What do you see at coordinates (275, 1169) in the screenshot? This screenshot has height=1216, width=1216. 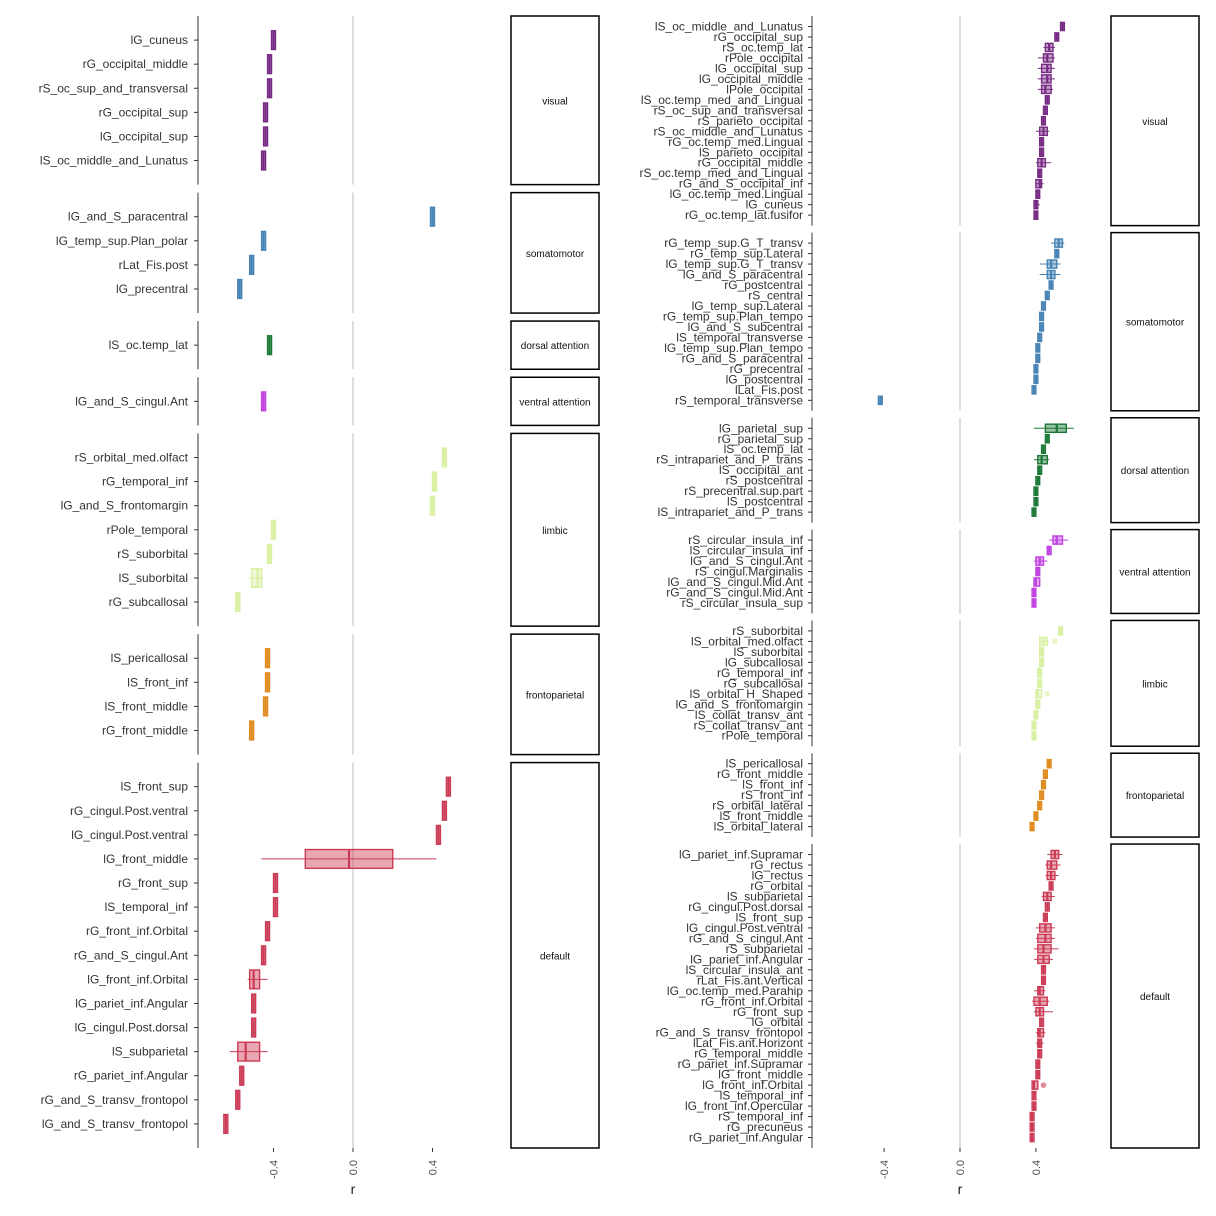 I see `x-tick-label: -0.4` at bounding box center [275, 1169].